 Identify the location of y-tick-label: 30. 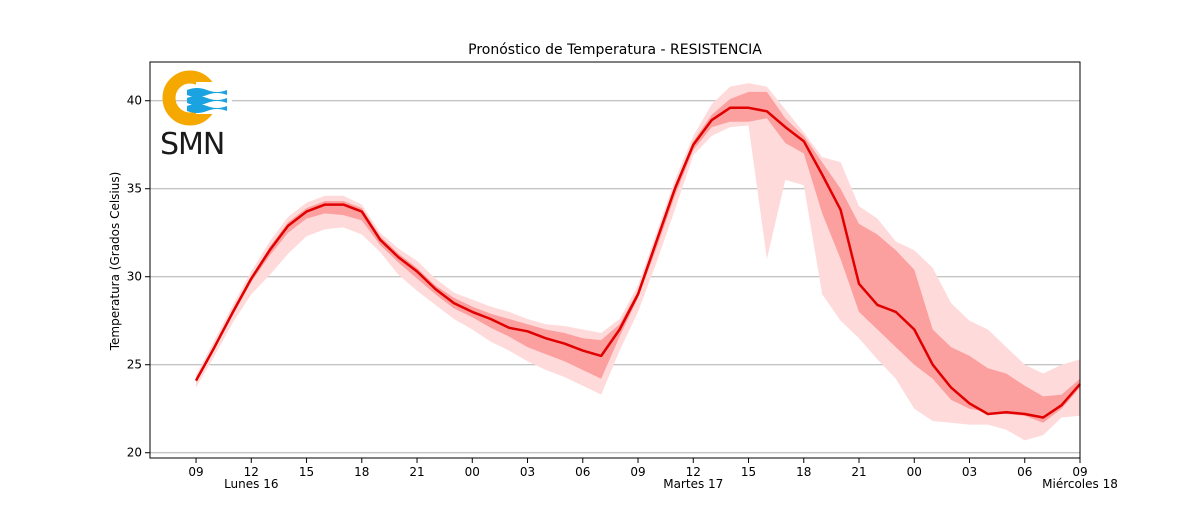
(134, 277).